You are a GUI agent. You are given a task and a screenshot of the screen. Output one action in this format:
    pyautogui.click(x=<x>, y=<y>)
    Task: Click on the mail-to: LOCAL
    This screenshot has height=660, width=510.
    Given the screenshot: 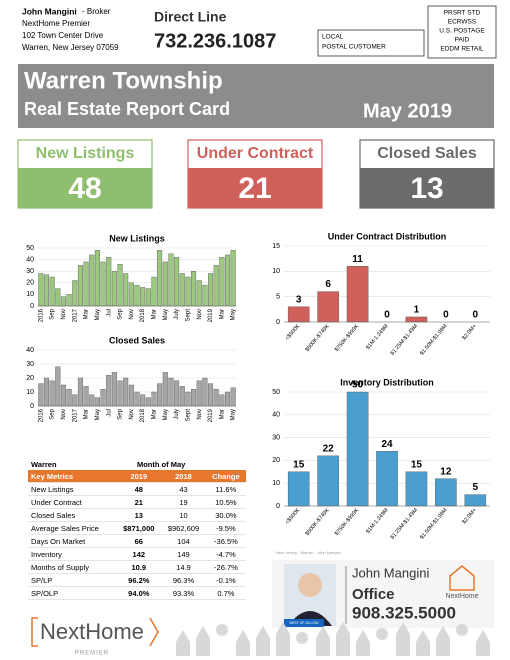 What is the action you would take?
    pyautogui.click(x=333, y=37)
    